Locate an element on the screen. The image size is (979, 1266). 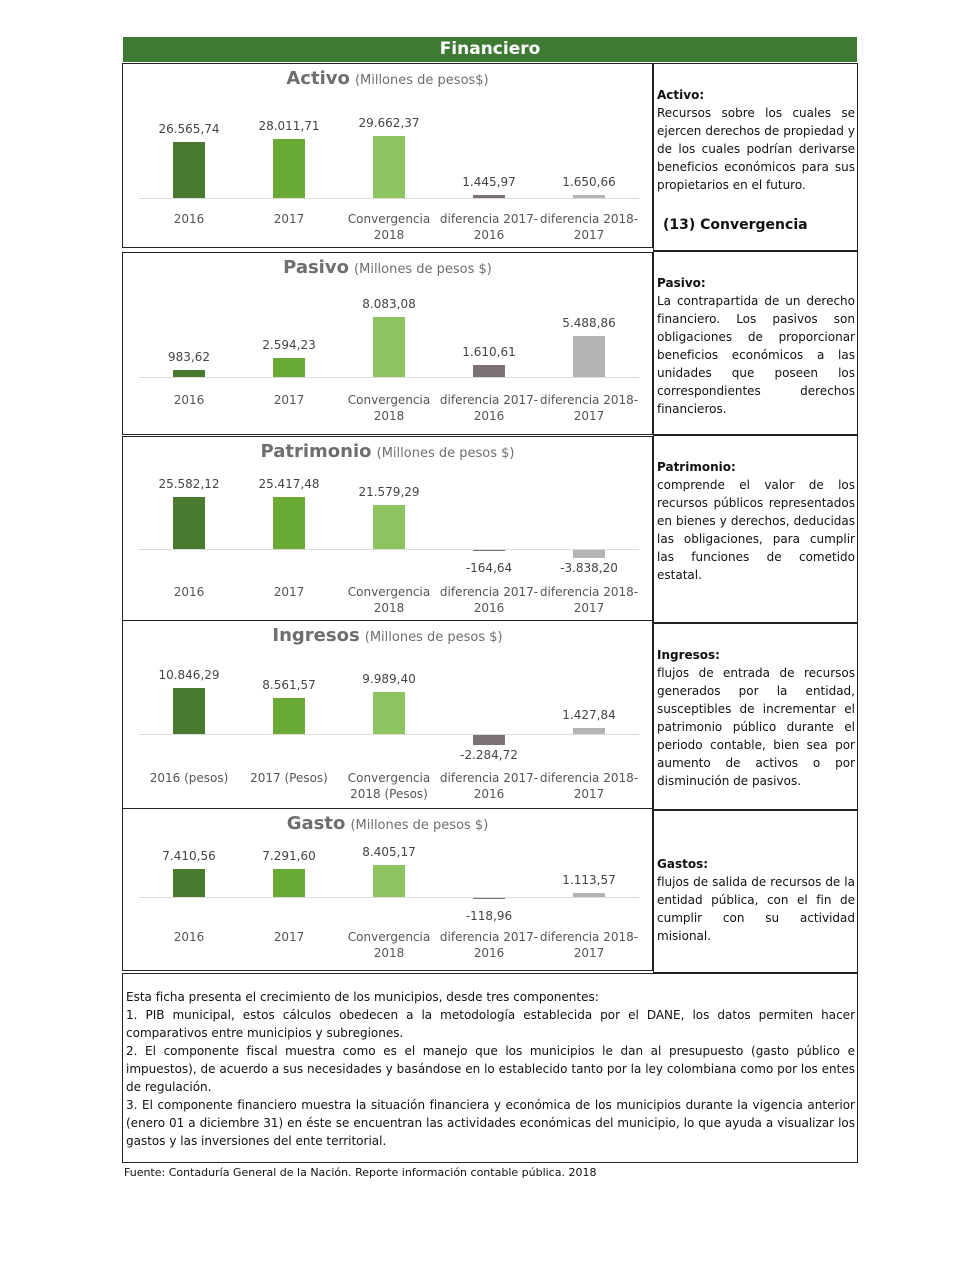
title: Ingresos is located at coordinates (316, 635).